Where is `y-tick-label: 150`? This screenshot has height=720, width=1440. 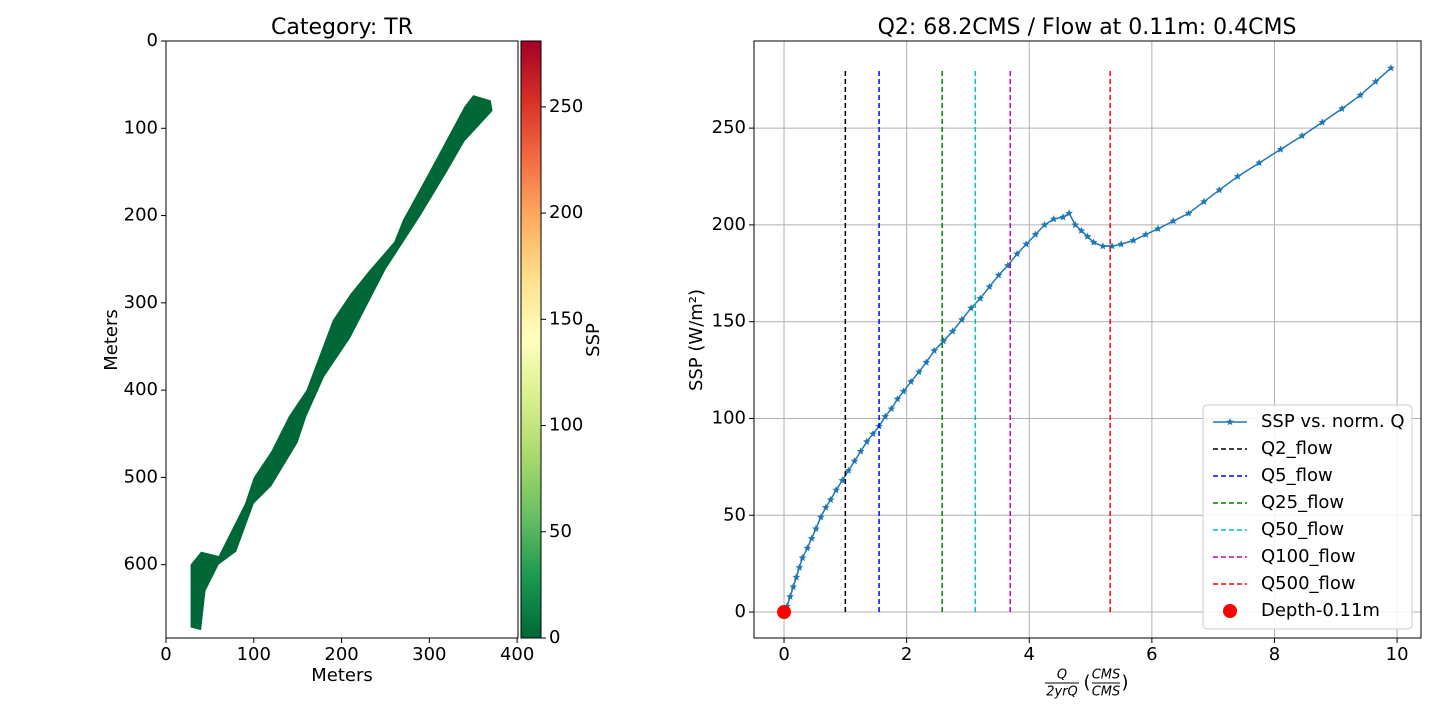 y-tick-label: 150 is located at coordinates (729, 321).